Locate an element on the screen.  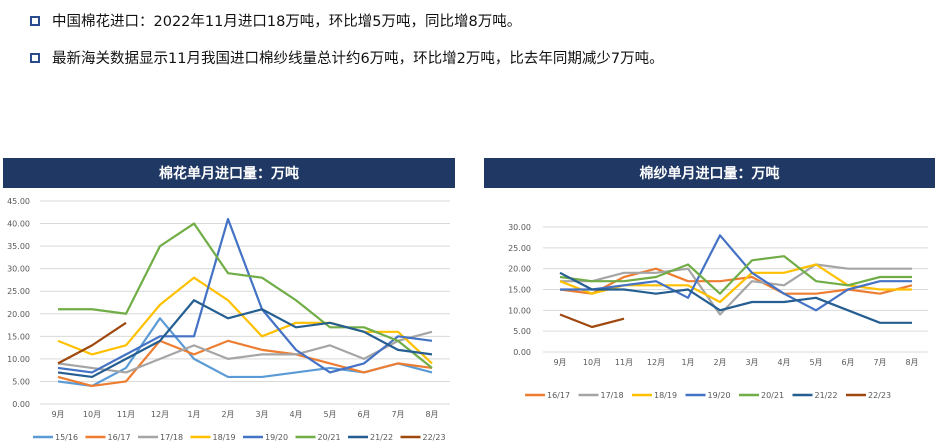
bullet-cotton-import: 中国棉花进口：2022年11月进口18万吨，环比增5万吨，同比增8万吨。 is located at coordinates (275, 20).